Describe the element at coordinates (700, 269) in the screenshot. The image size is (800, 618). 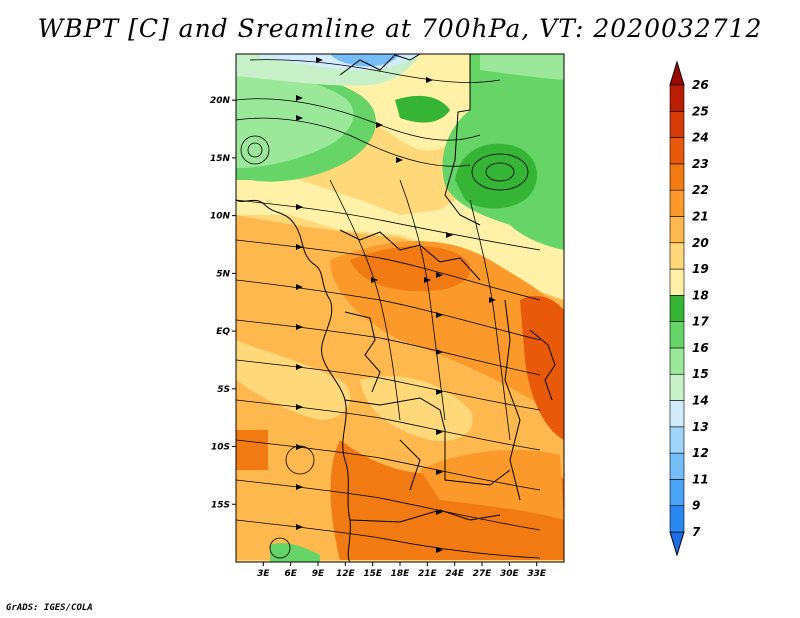
I see `colorbar-label: 19` at that location.